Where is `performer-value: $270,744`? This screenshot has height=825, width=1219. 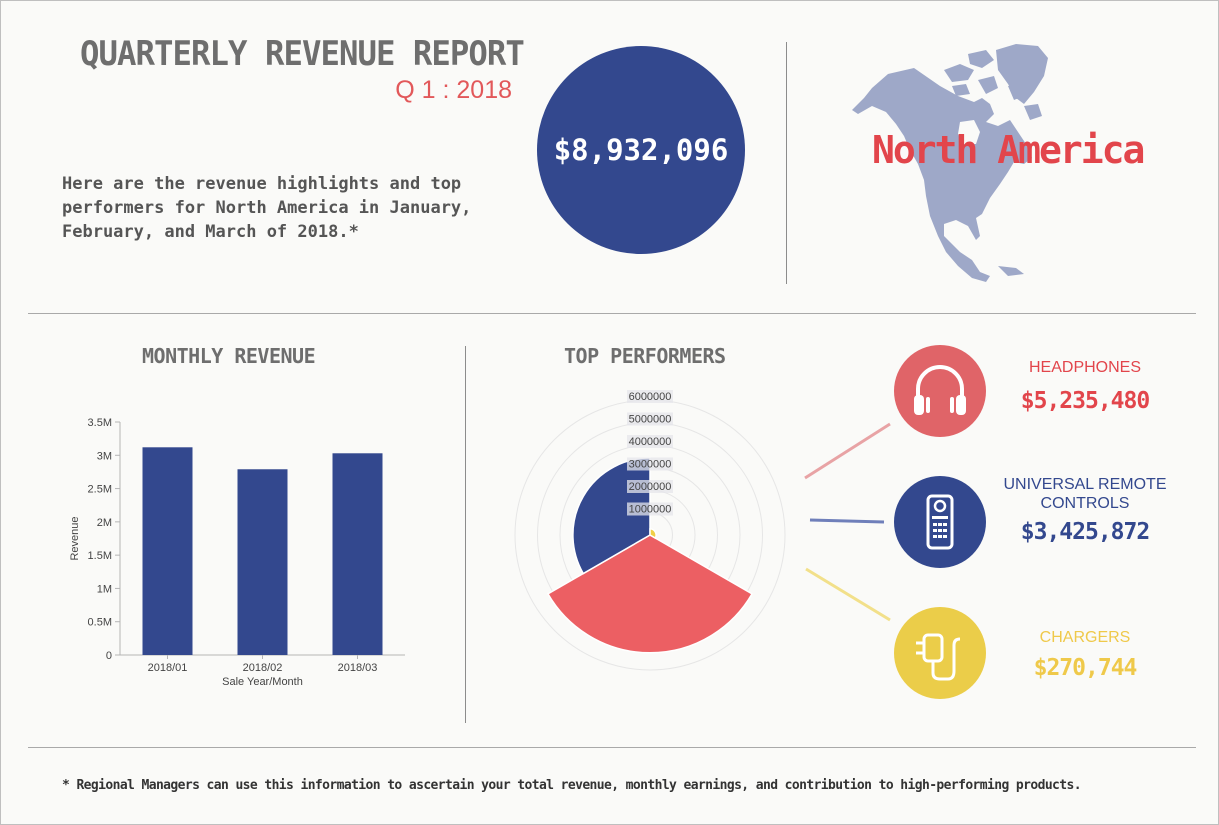
performer-value: $270,744 is located at coordinates (1085, 668).